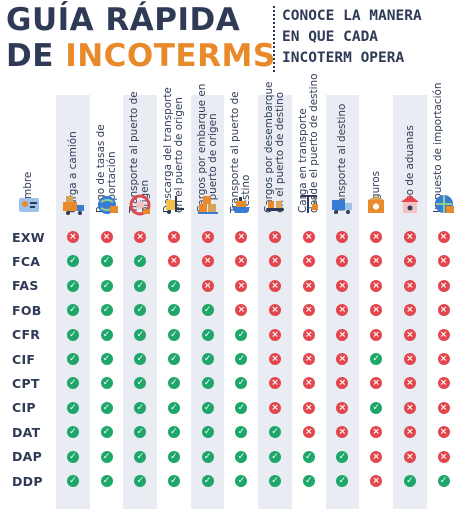 This screenshot has width=474, height=513. What do you see at coordinates (123, 20) in the screenshot?
I see `page-title-line1: GUÍA RÁPIDA` at bounding box center [123, 20].